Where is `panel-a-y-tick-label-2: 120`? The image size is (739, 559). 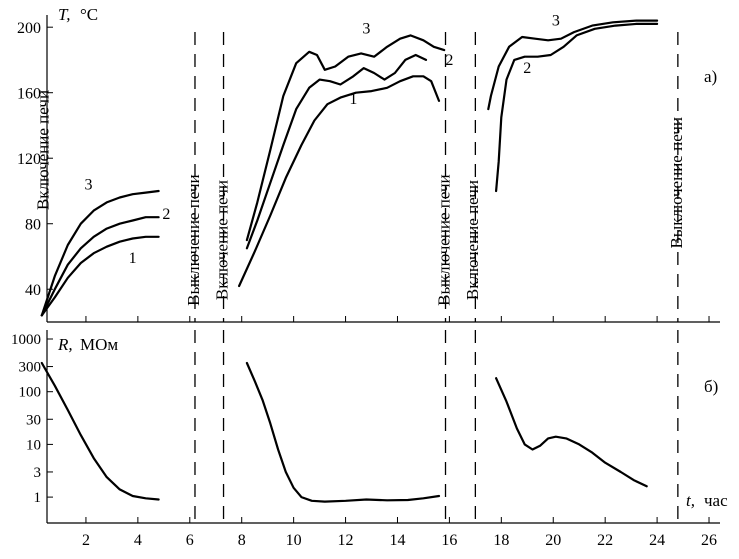 panel-a-y-tick-label-2: 120 is located at coordinates (29, 159).